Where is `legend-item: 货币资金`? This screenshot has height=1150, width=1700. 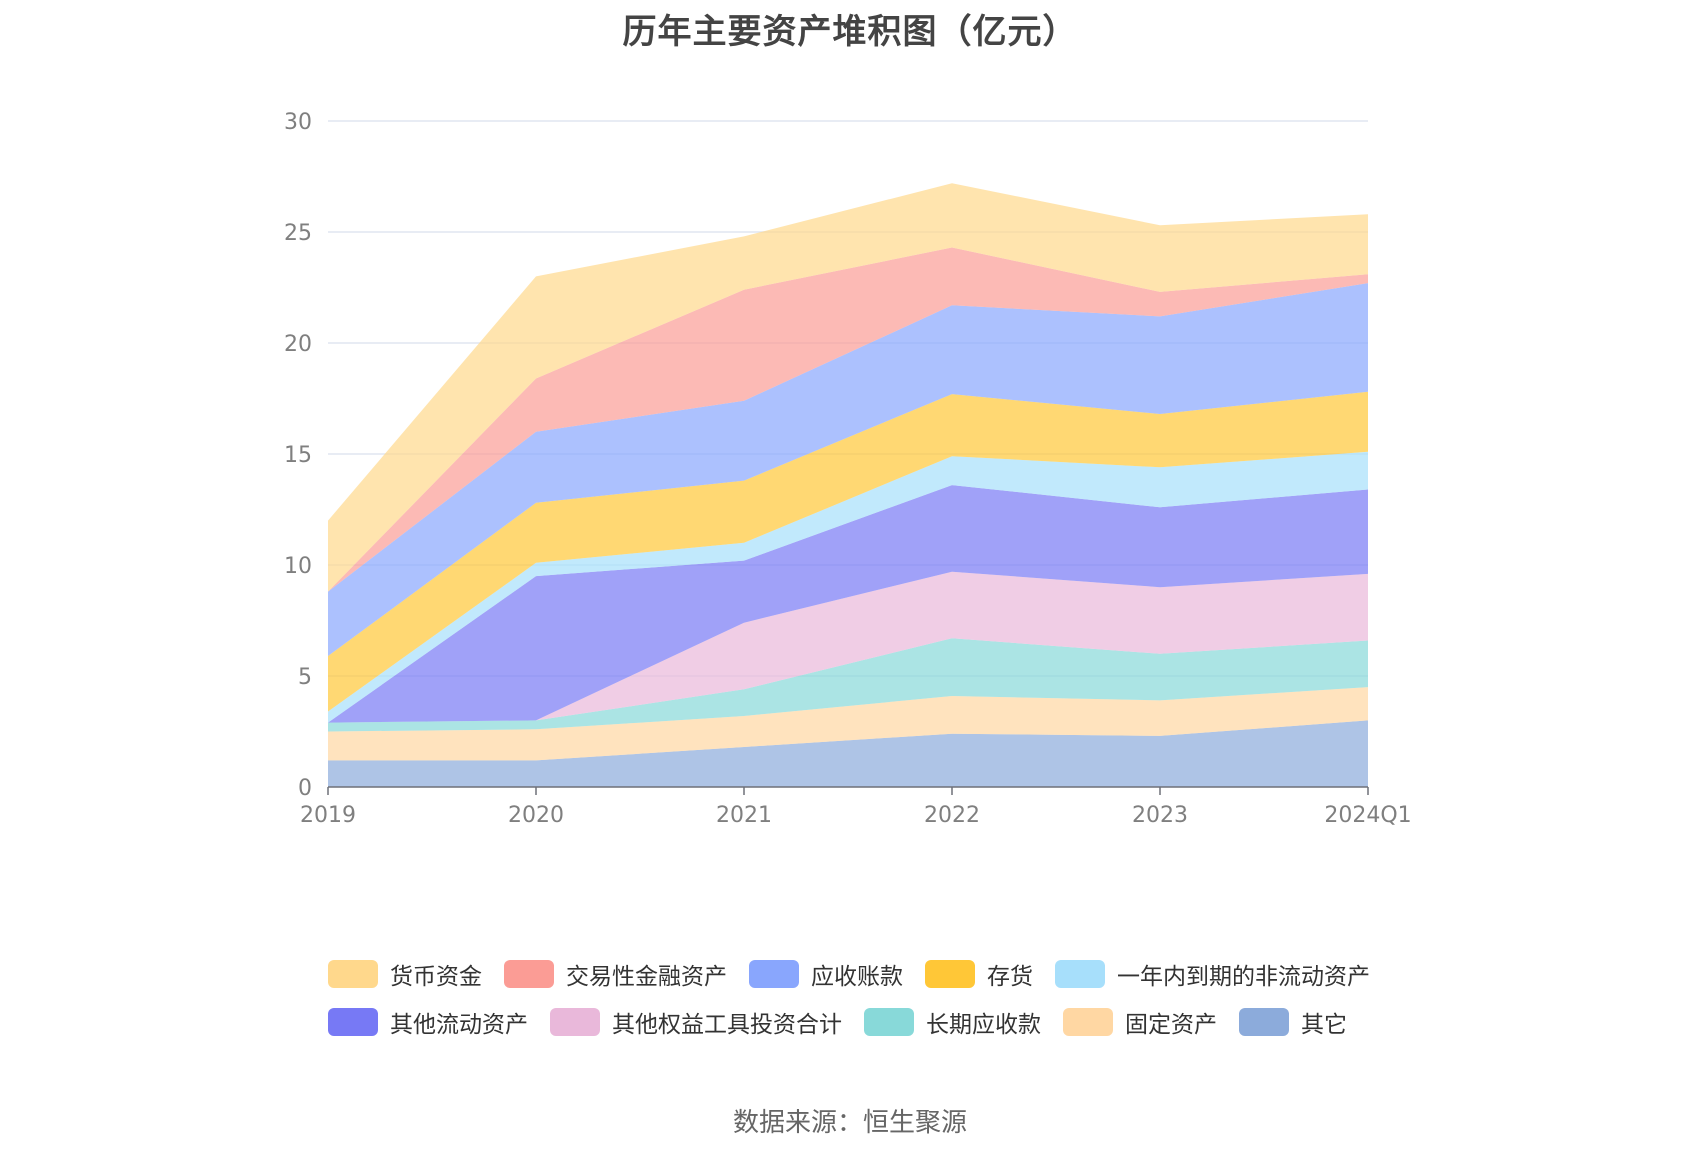
legend-item: 货币资金 is located at coordinates (405, 974).